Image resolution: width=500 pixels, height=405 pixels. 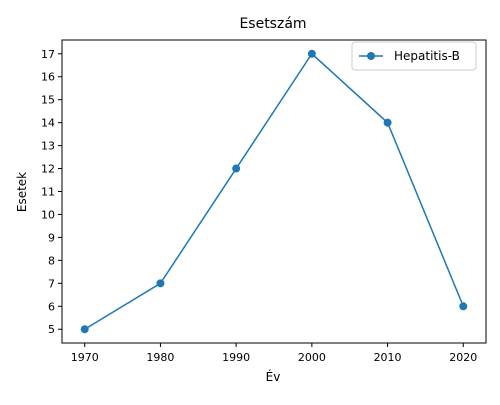 What do you see at coordinates (273, 376) in the screenshot?
I see `x-axis-label: Év` at bounding box center [273, 376].